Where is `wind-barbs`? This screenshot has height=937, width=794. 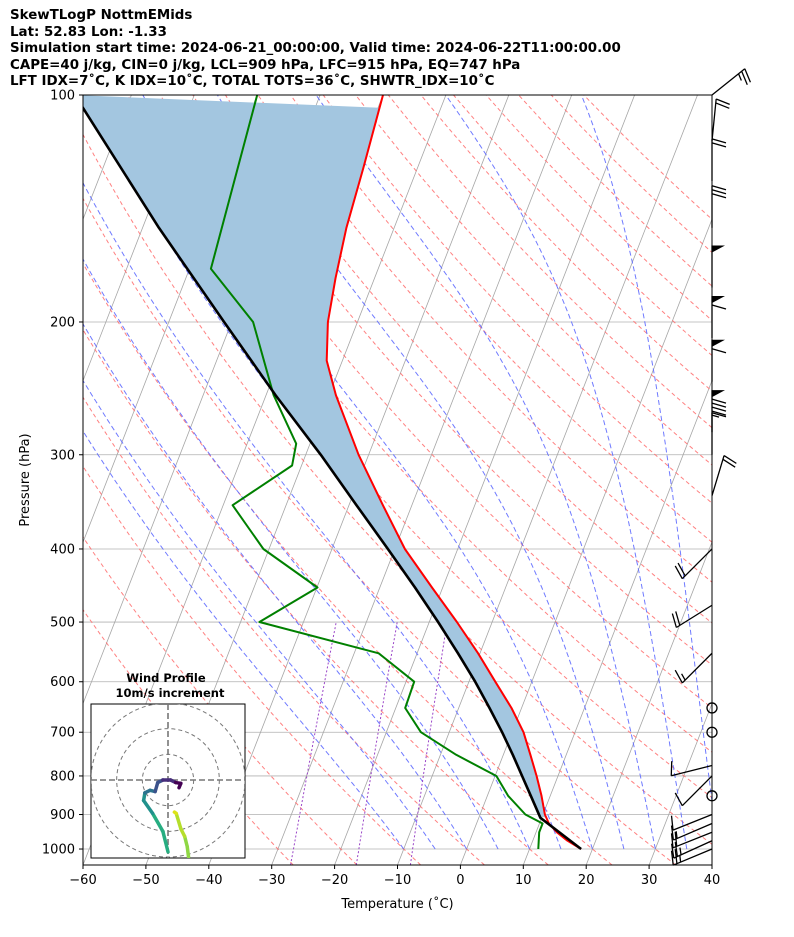
wind-barbs is located at coordinates (711, 467).